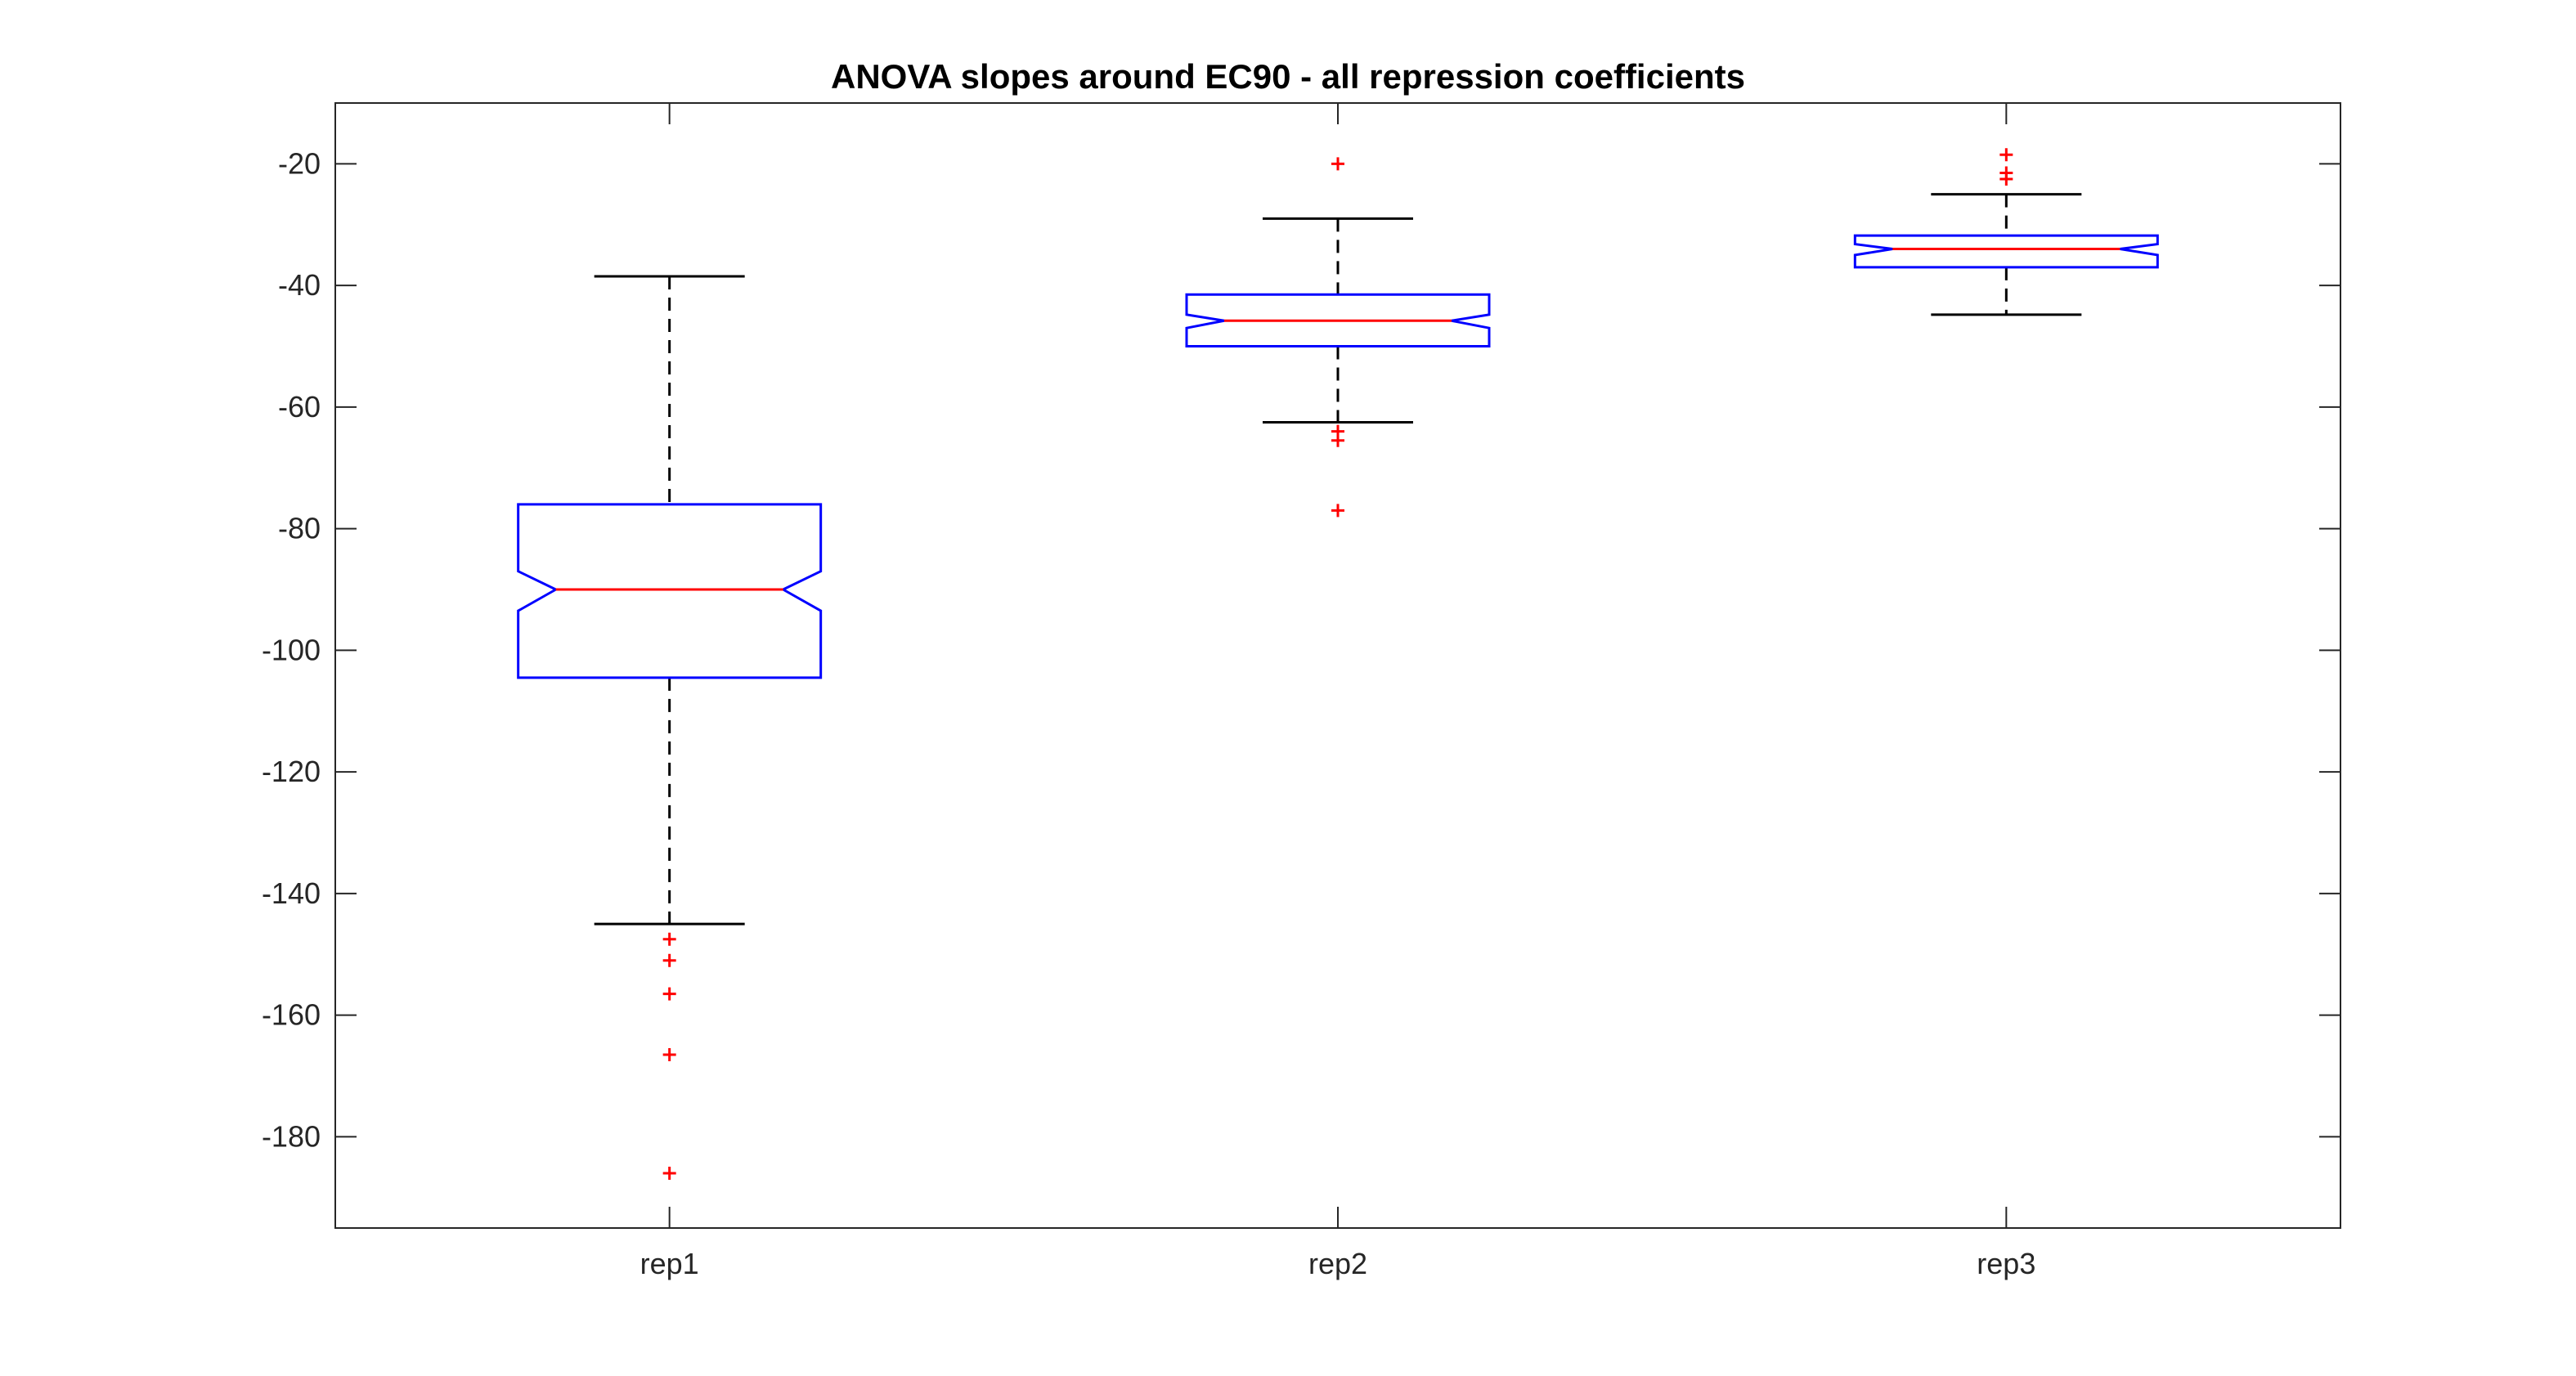 Image resolution: width=2576 pixels, height=1376 pixels. I want to click on y-tick-label: -80, so click(299, 528).